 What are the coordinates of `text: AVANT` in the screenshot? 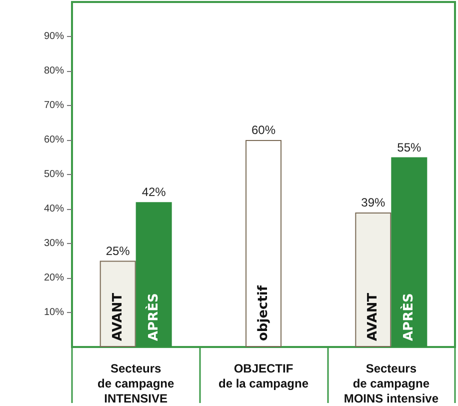 It's located at (373, 316).